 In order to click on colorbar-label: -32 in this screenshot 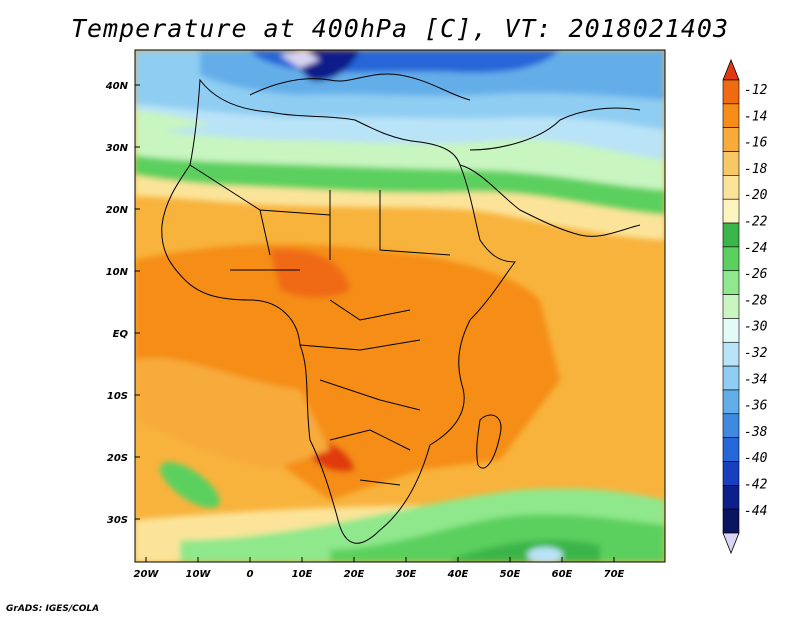, I will do `click(756, 353)`.